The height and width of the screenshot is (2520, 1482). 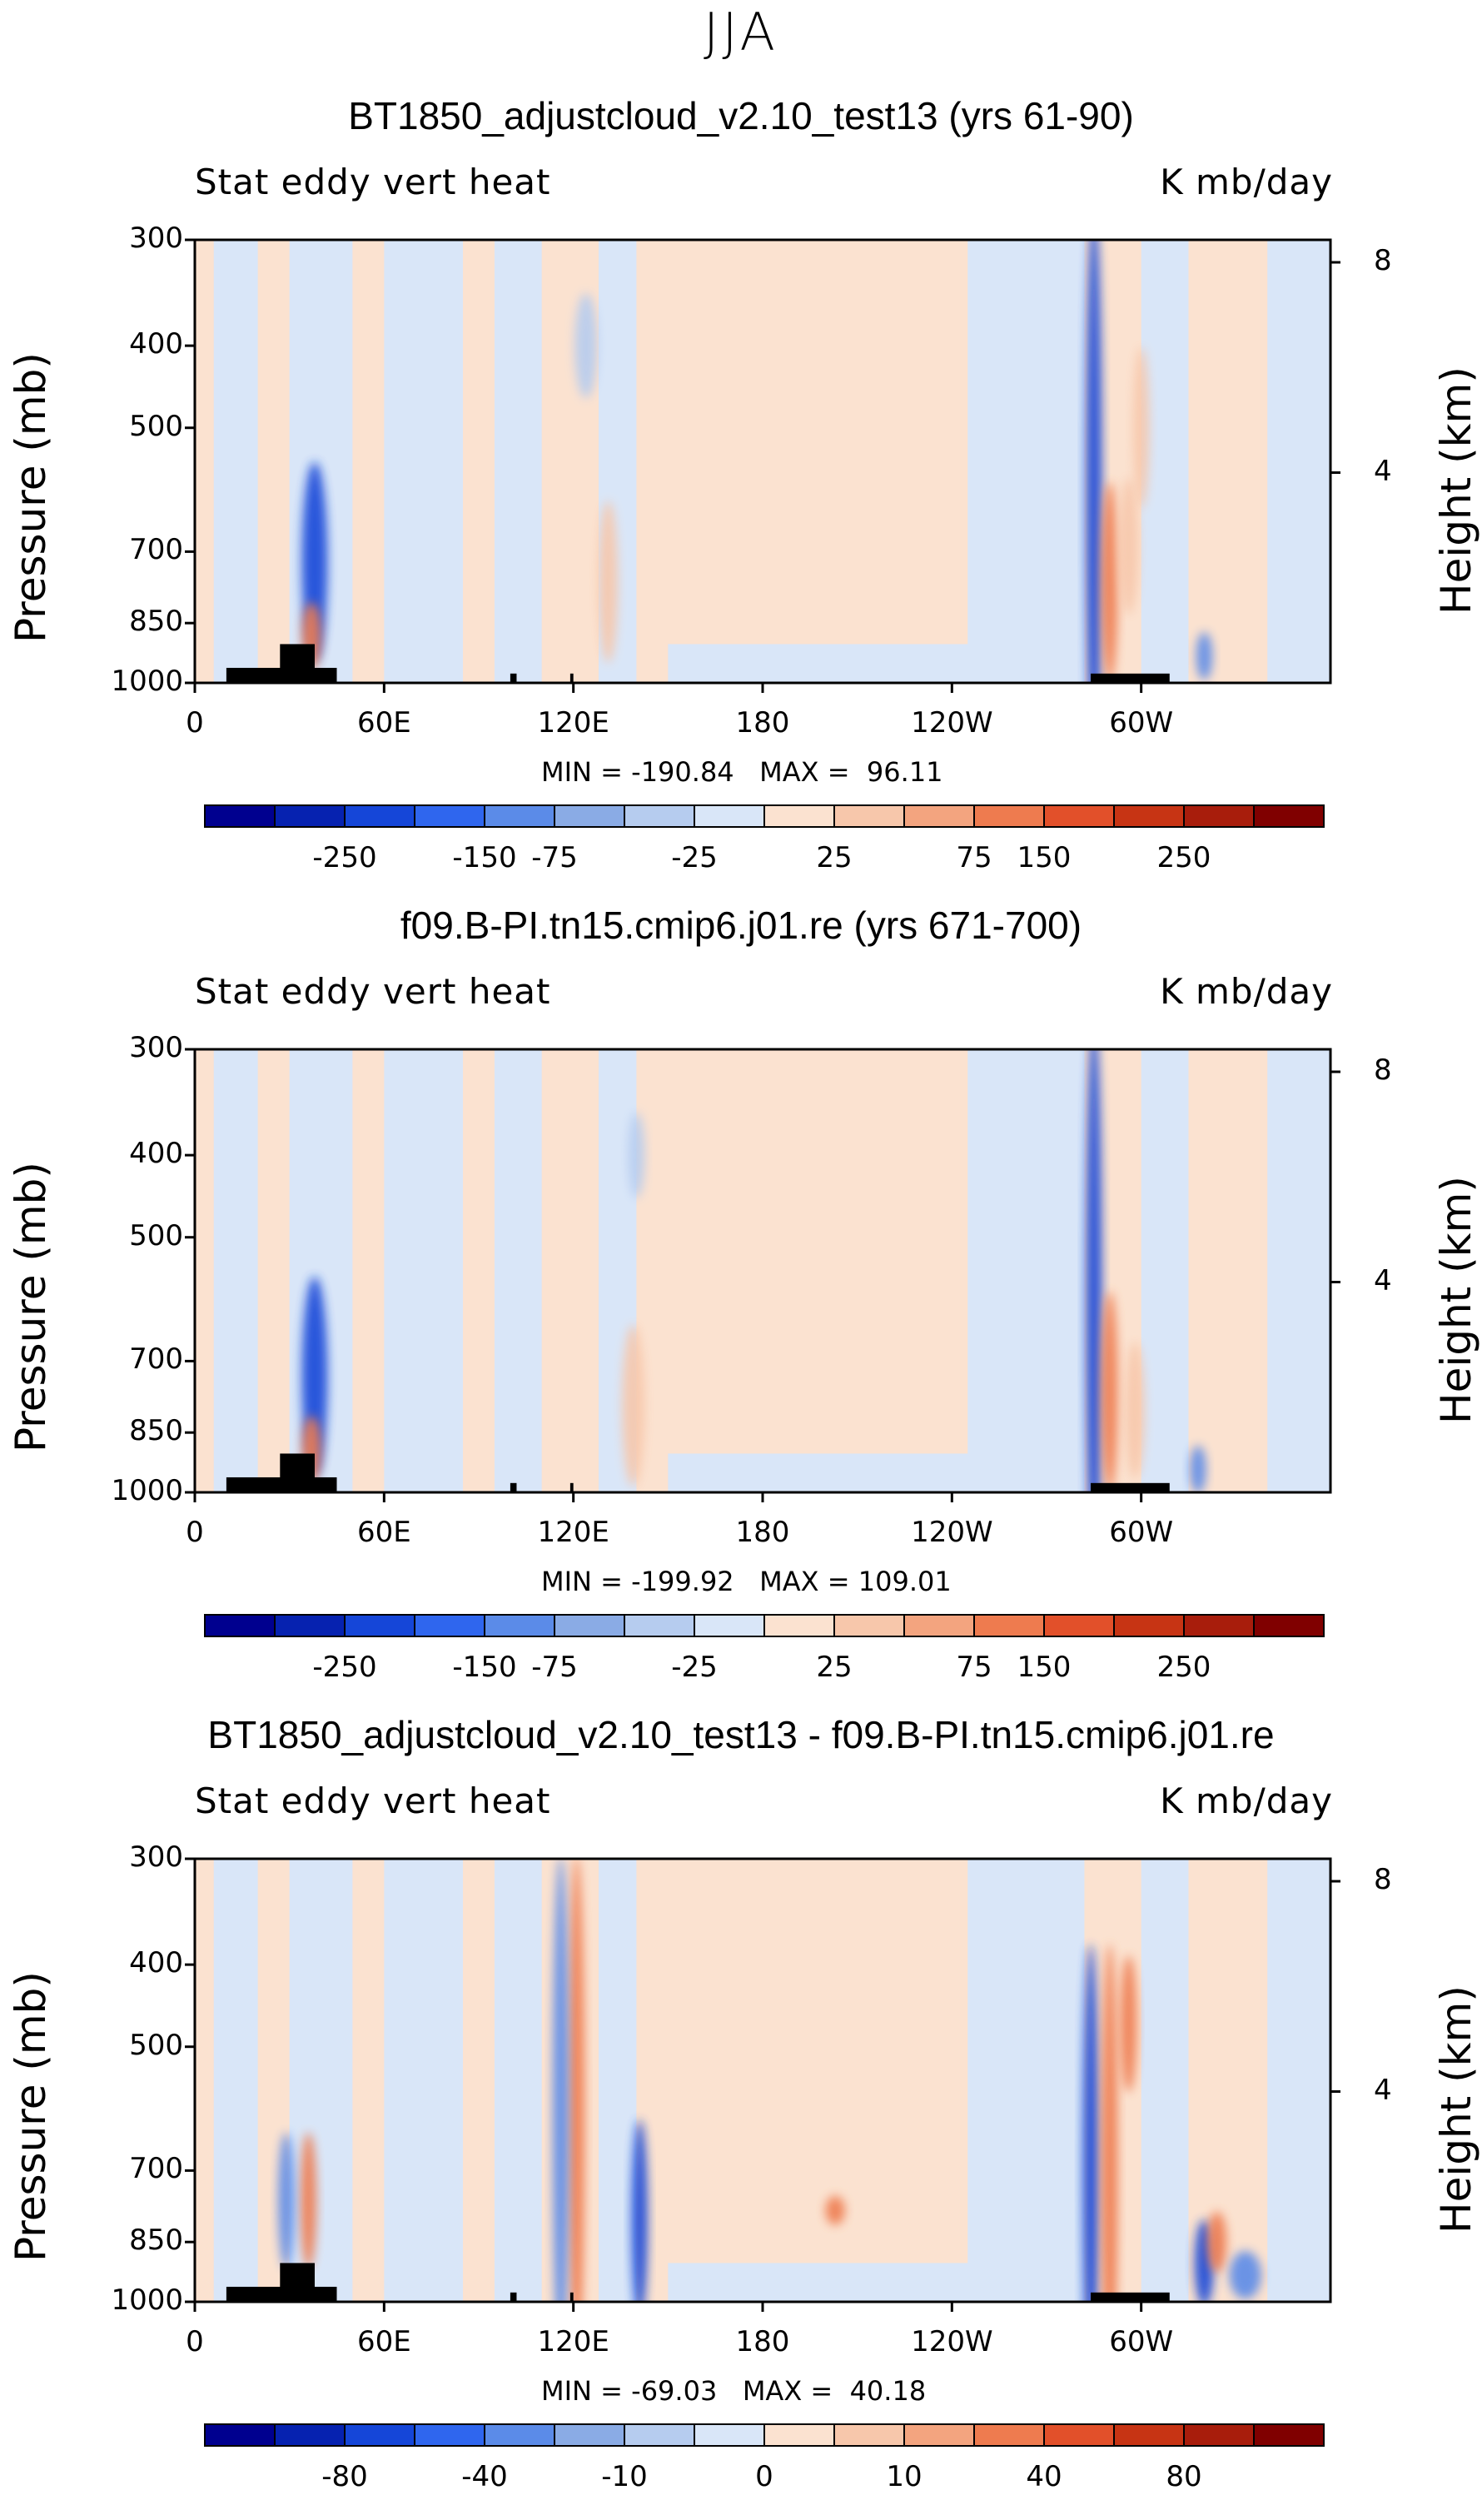 What do you see at coordinates (156, 1047) in the screenshot?
I see `pressure-tick-label: 300` at bounding box center [156, 1047].